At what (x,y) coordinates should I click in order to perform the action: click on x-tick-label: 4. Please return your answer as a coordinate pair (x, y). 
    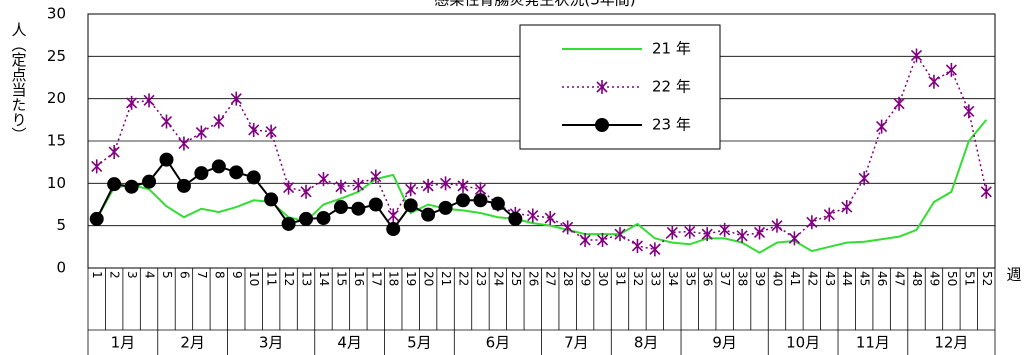
    Looking at the image, I should click on (150, 275).